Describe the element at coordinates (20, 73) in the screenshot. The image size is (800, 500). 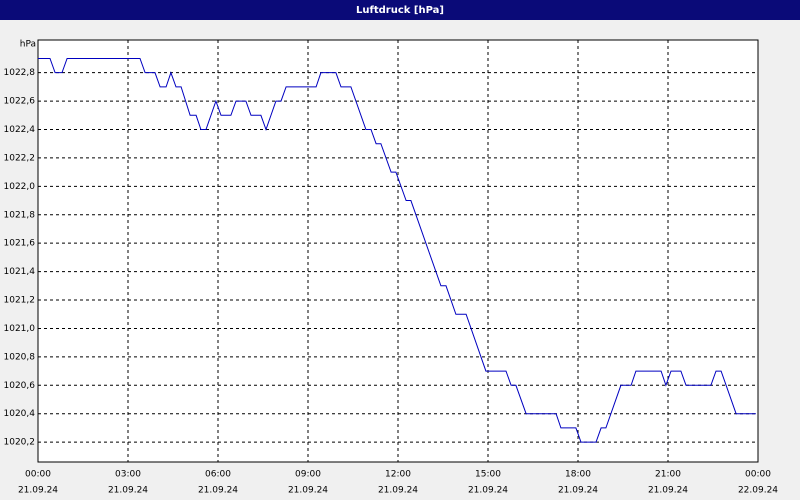
I see `y-tick-label: 1022,8` at that location.